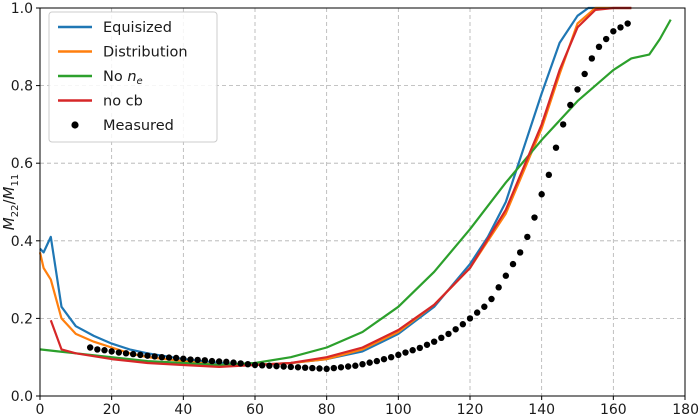 Image resolution: width=700 pixels, height=416 pixels. I want to click on x-tick-label: 20, so click(112, 409).